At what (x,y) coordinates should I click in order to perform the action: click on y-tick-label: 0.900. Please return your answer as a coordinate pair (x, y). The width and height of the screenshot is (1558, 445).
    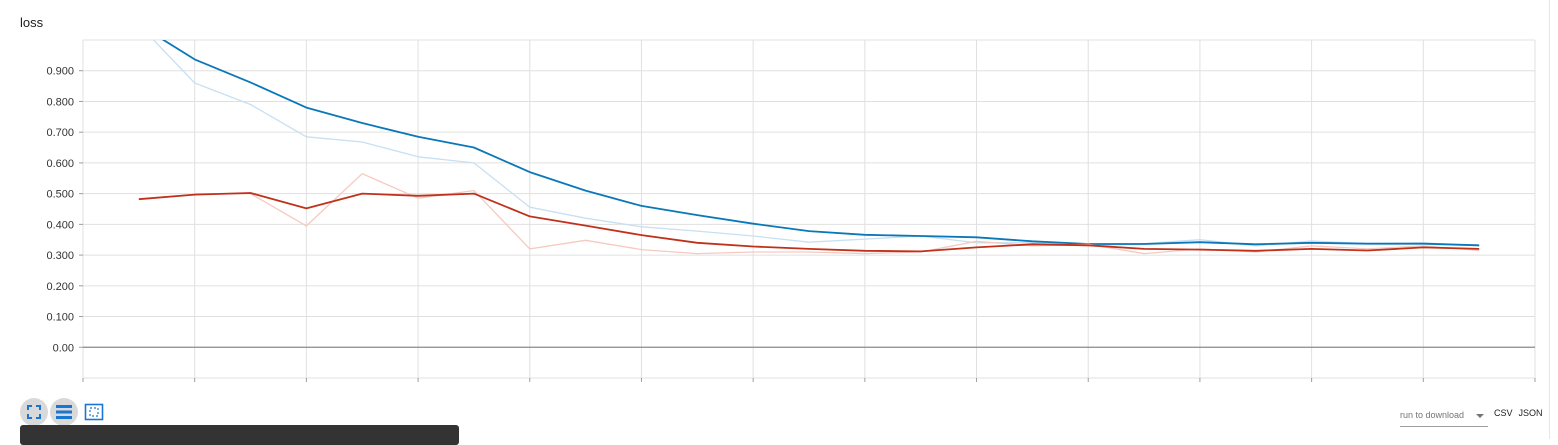
    Looking at the image, I should click on (60, 72).